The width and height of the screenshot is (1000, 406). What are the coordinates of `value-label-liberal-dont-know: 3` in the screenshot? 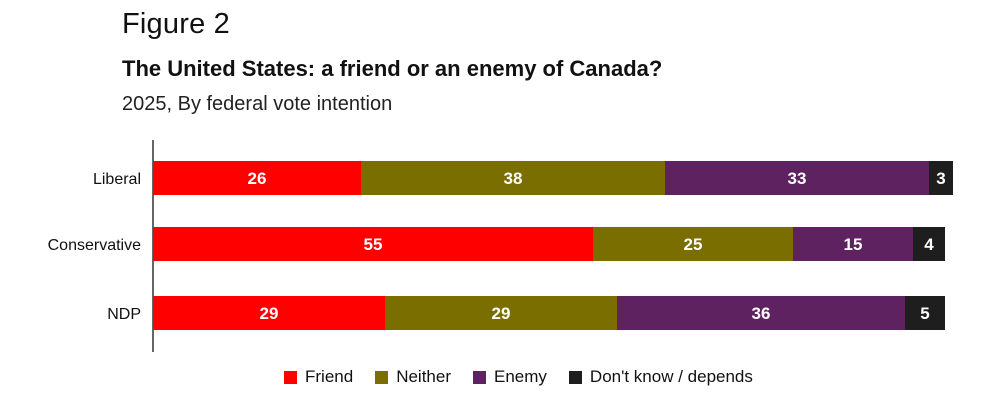 It's located at (940, 178).